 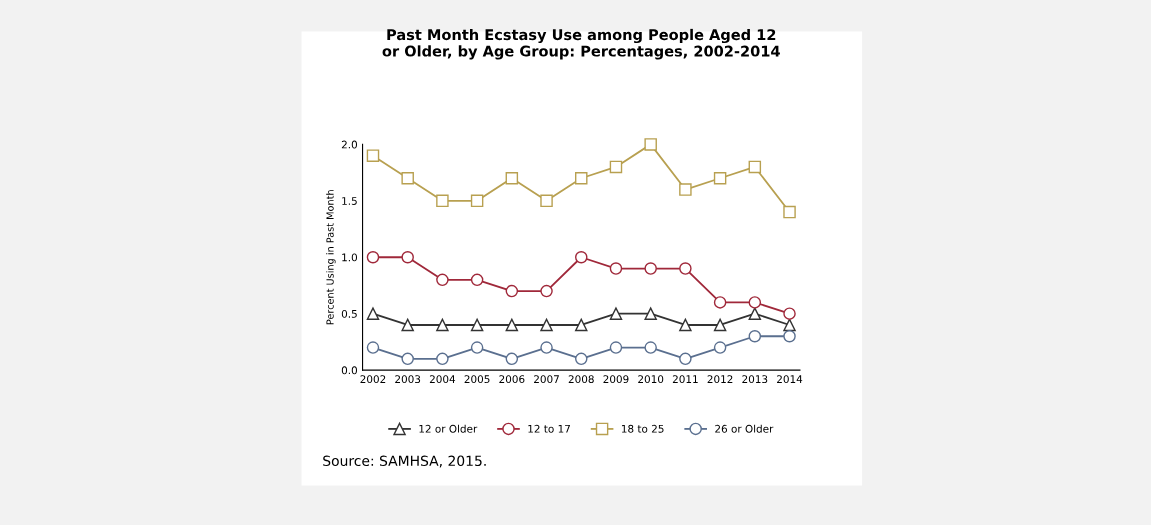 What do you see at coordinates (442, 379) in the screenshot?
I see `x-tick-label: 2004` at bounding box center [442, 379].